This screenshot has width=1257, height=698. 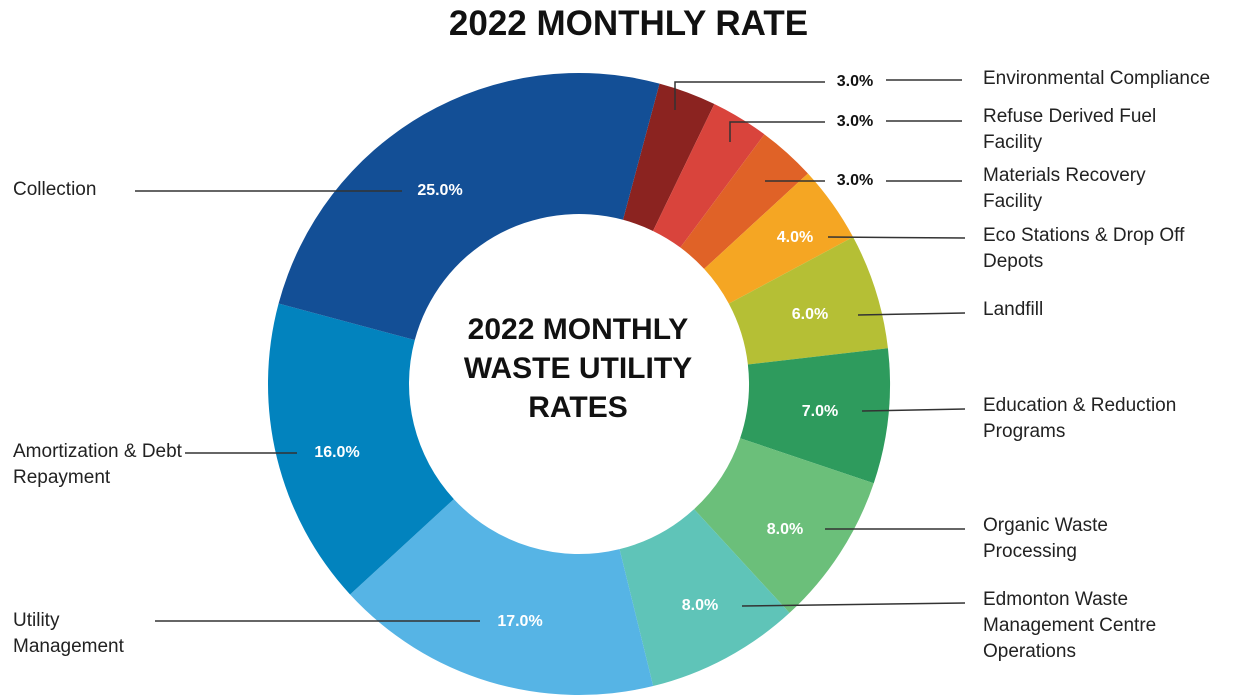 What do you see at coordinates (1097, 78) in the screenshot?
I see `category-label: Environmental Compliance` at bounding box center [1097, 78].